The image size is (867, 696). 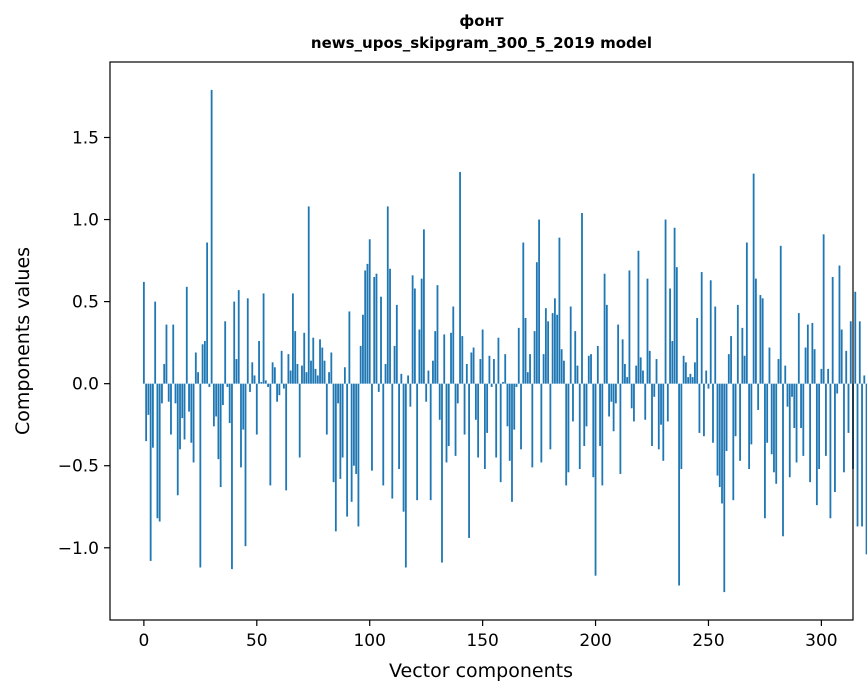 What do you see at coordinates (488, 635) in the screenshot?
I see `x-axis-ticks: 0 50 100 150 200 250 300` at bounding box center [488, 635].